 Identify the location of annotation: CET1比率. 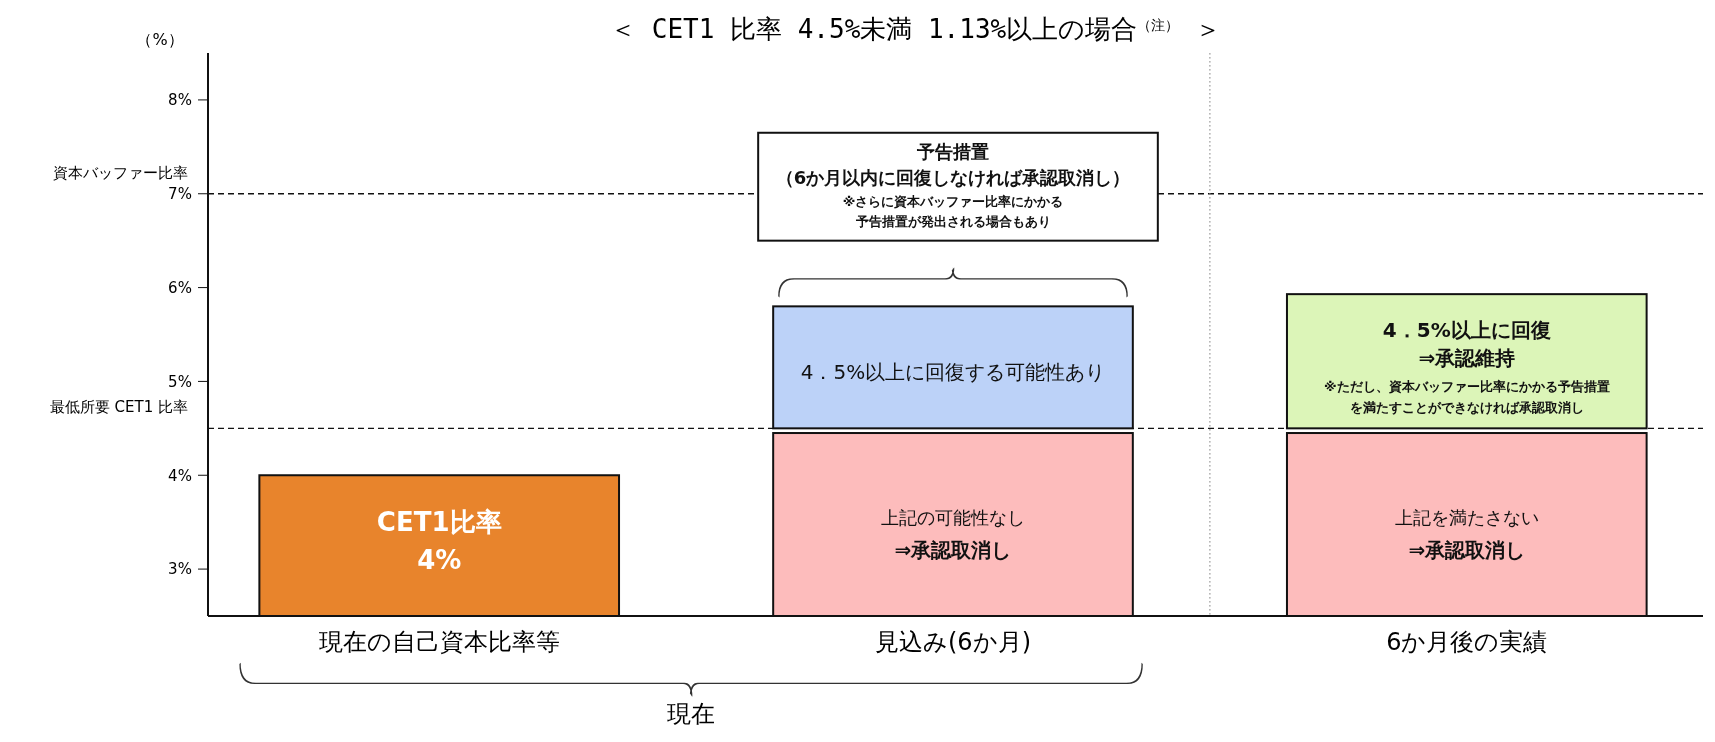
(439, 522).